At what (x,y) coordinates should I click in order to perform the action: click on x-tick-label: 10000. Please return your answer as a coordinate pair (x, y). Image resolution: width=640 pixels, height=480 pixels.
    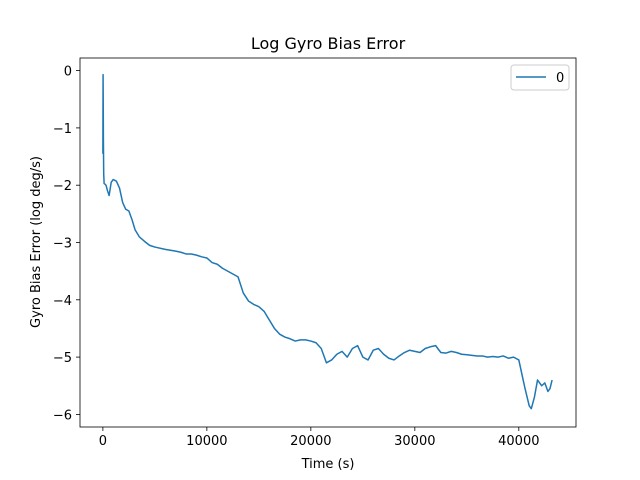
    Looking at the image, I should click on (206, 441).